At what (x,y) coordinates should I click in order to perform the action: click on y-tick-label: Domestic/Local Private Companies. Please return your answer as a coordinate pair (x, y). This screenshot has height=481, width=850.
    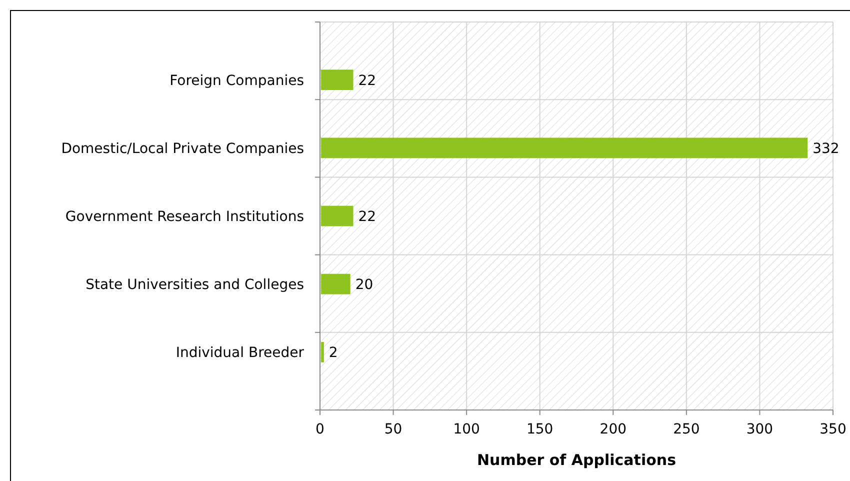
    Looking at the image, I should click on (182, 148).